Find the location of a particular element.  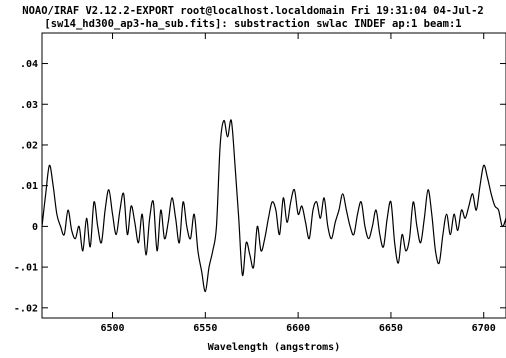

x-tick-label: 6700 is located at coordinates (484, 328).